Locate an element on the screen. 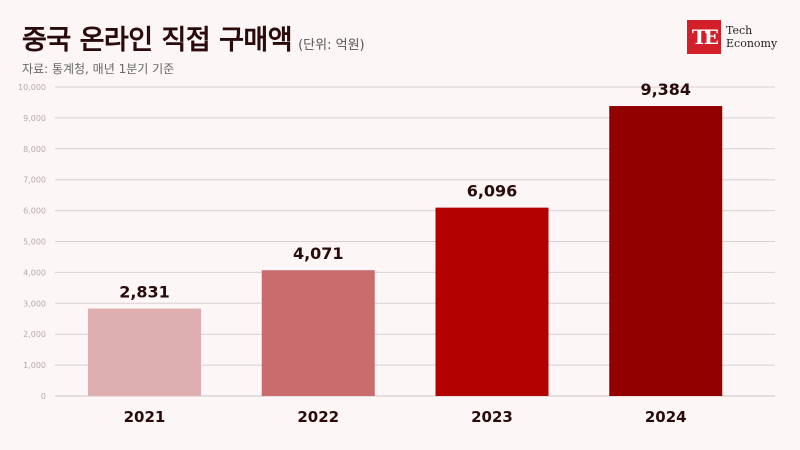 This screenshot has height=450, width=800. y-tick-label: 6,000 is located at coordinates (34, 211).